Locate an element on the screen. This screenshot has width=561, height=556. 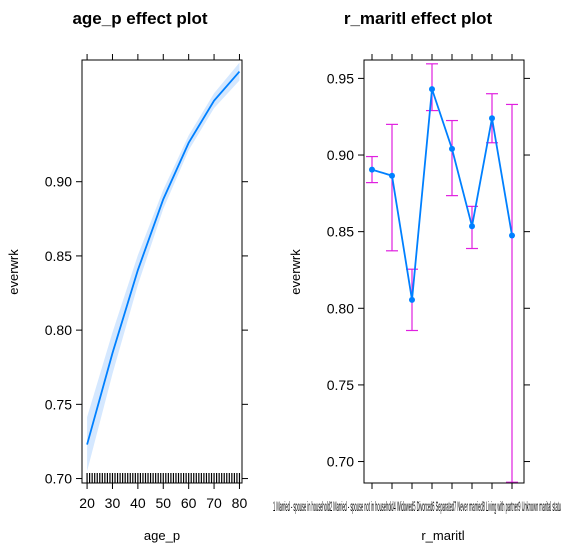
x-tick-label: 20 is located at coordinates (87, 503).